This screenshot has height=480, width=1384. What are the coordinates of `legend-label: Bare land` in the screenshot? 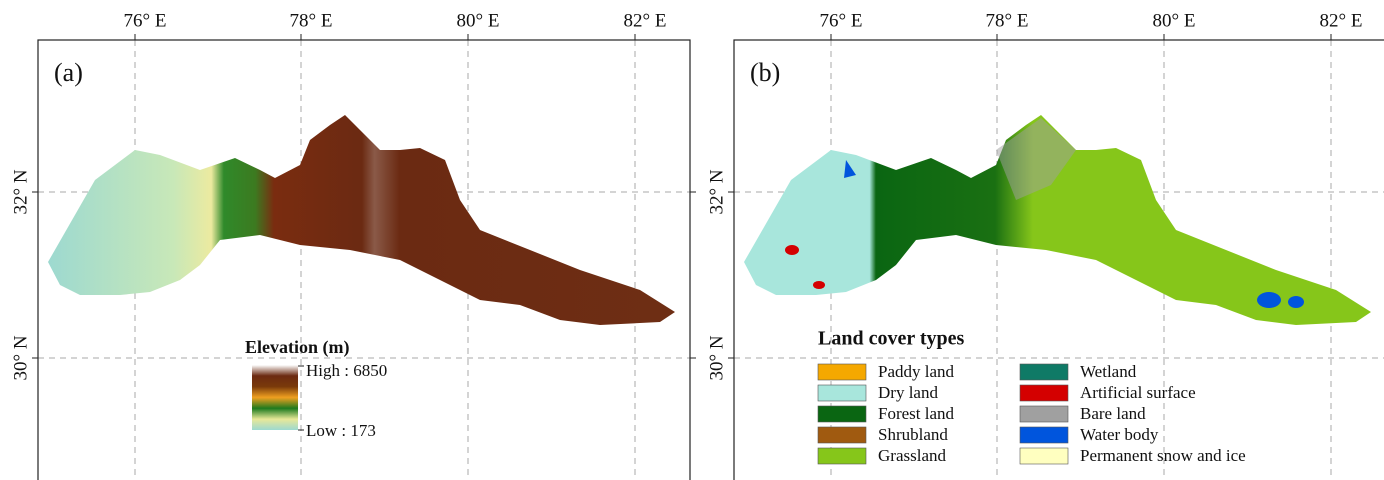 It's located at (1113, 413).